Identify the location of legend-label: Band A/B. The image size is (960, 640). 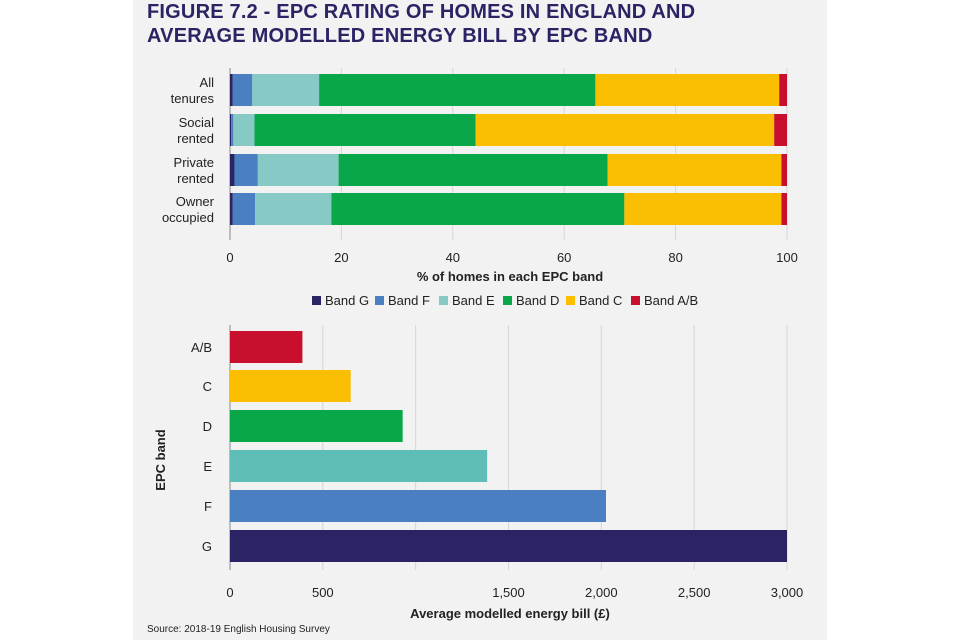
(671, 300).